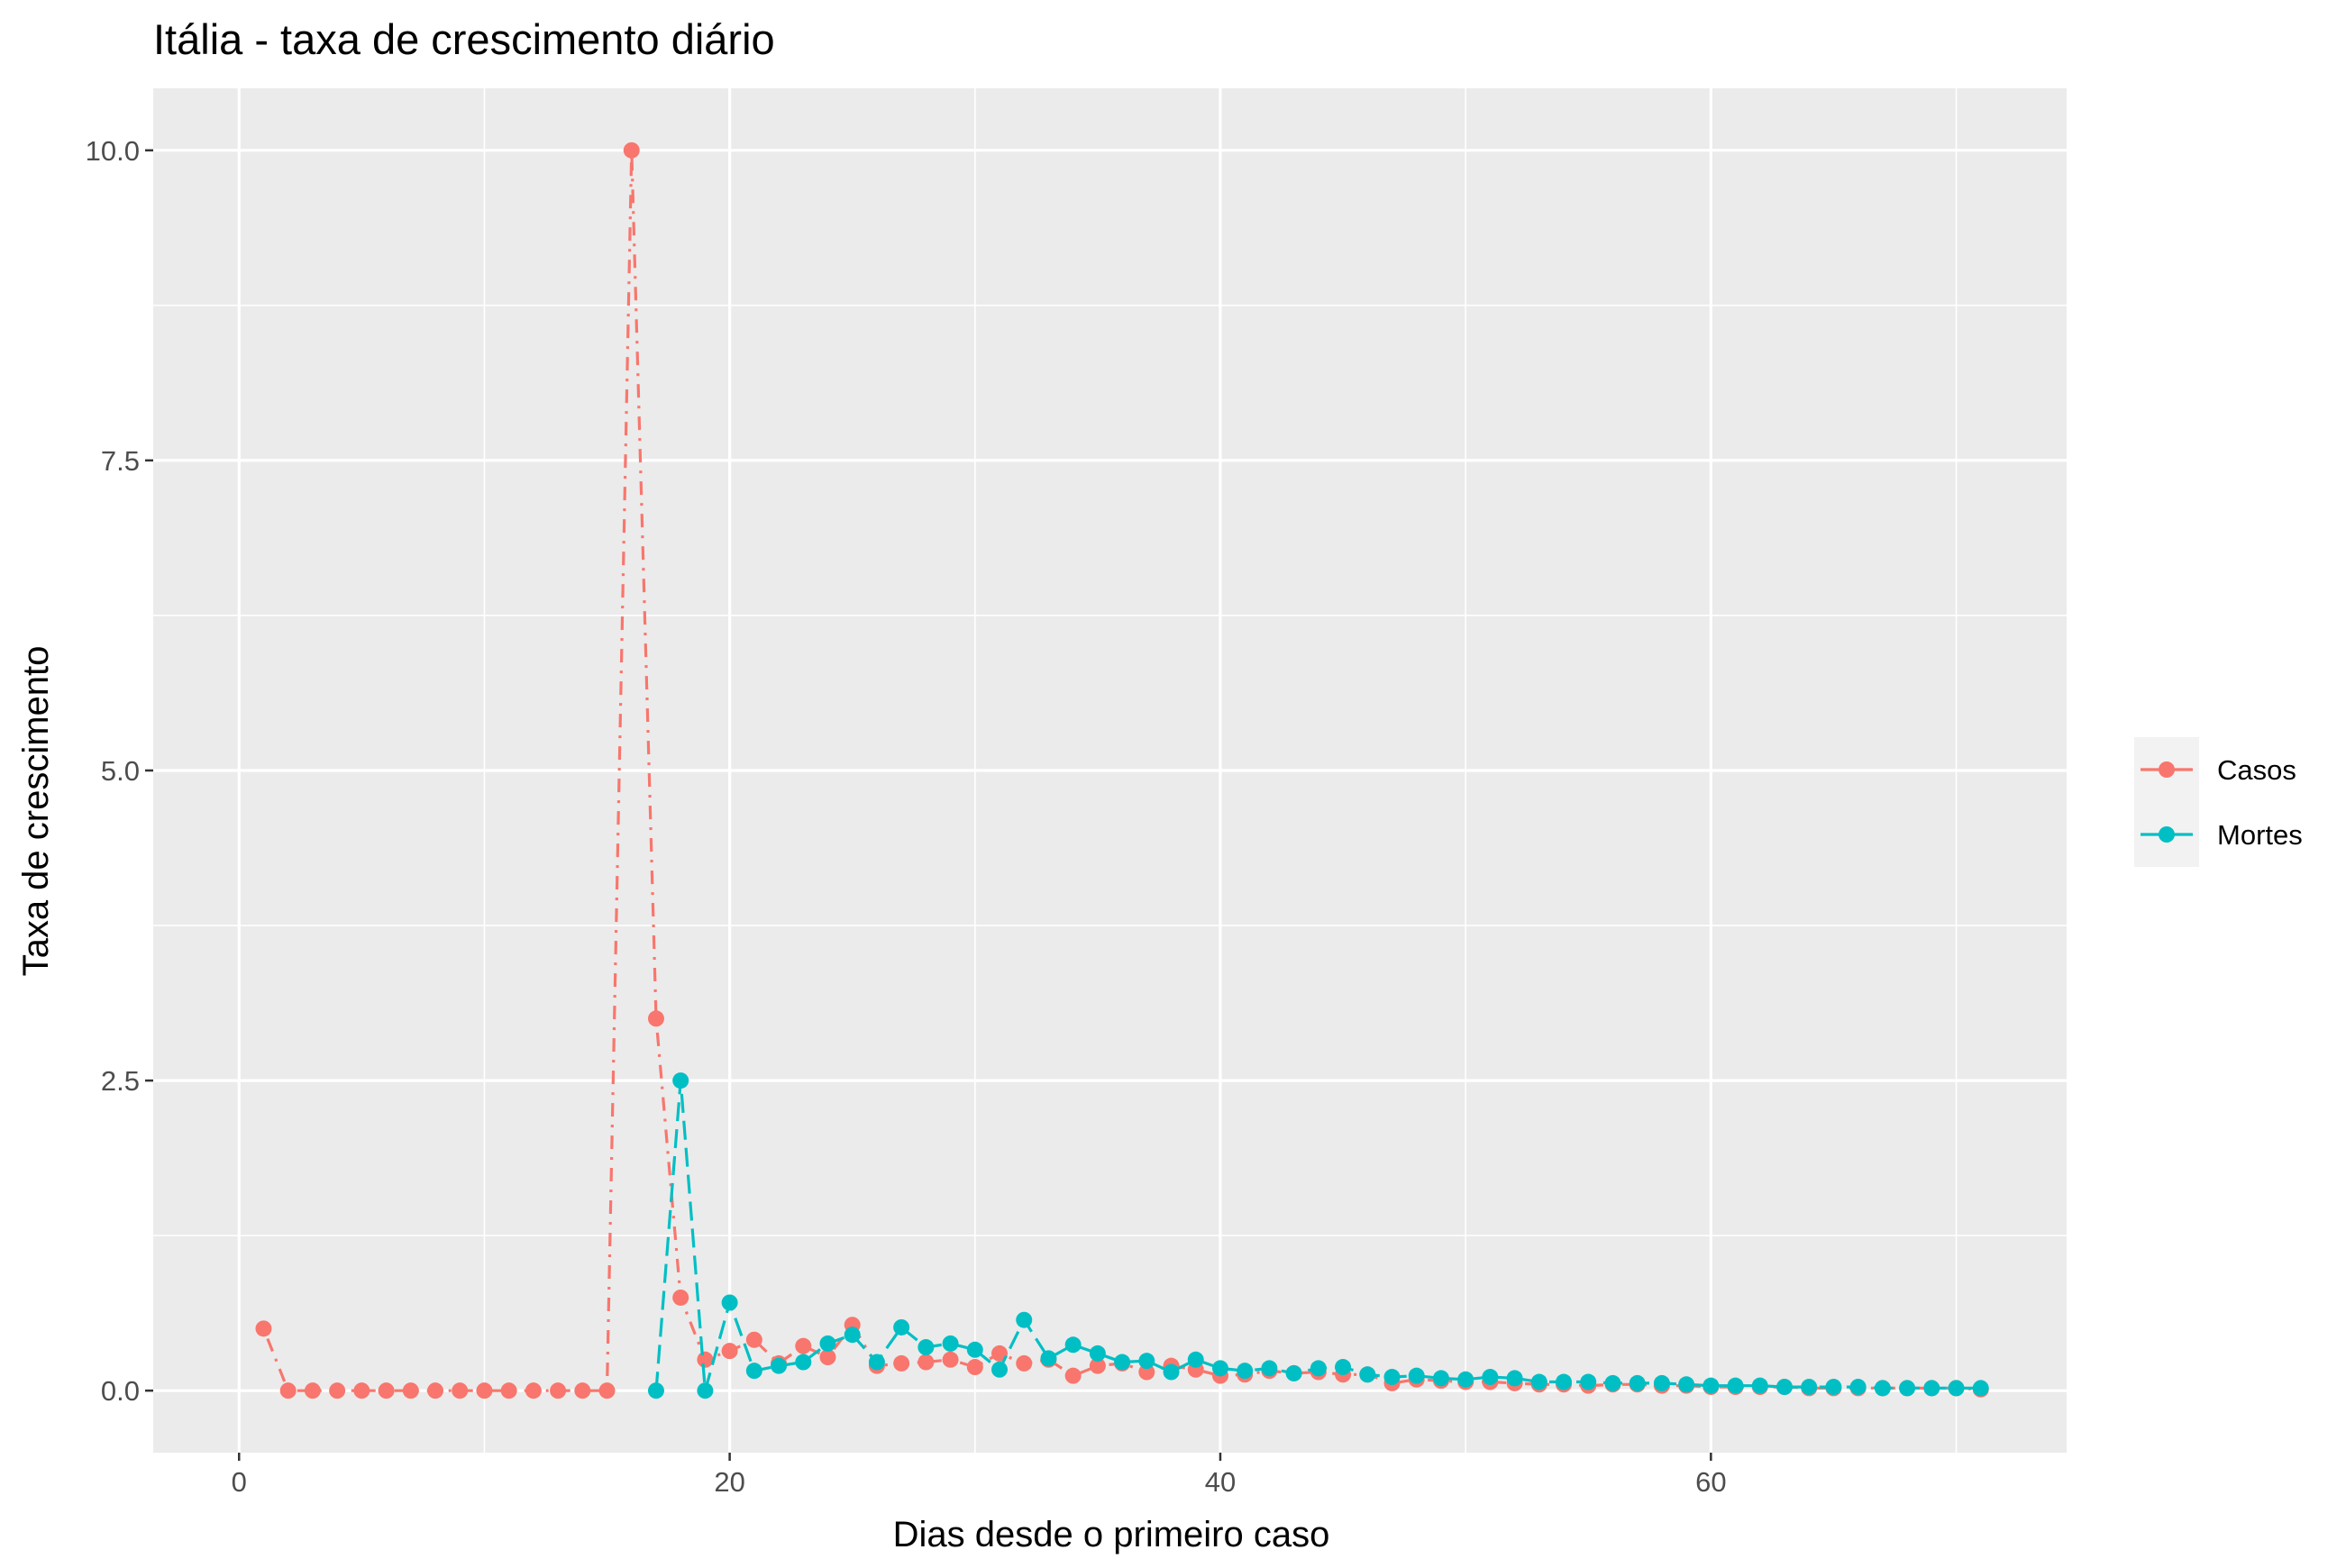 Image resolution: width=2346 pixels, height=1568 pixels. Describe the element at coordinates (729, 1482) in the screenshot. I see `x-tick-label: 20` at that location.